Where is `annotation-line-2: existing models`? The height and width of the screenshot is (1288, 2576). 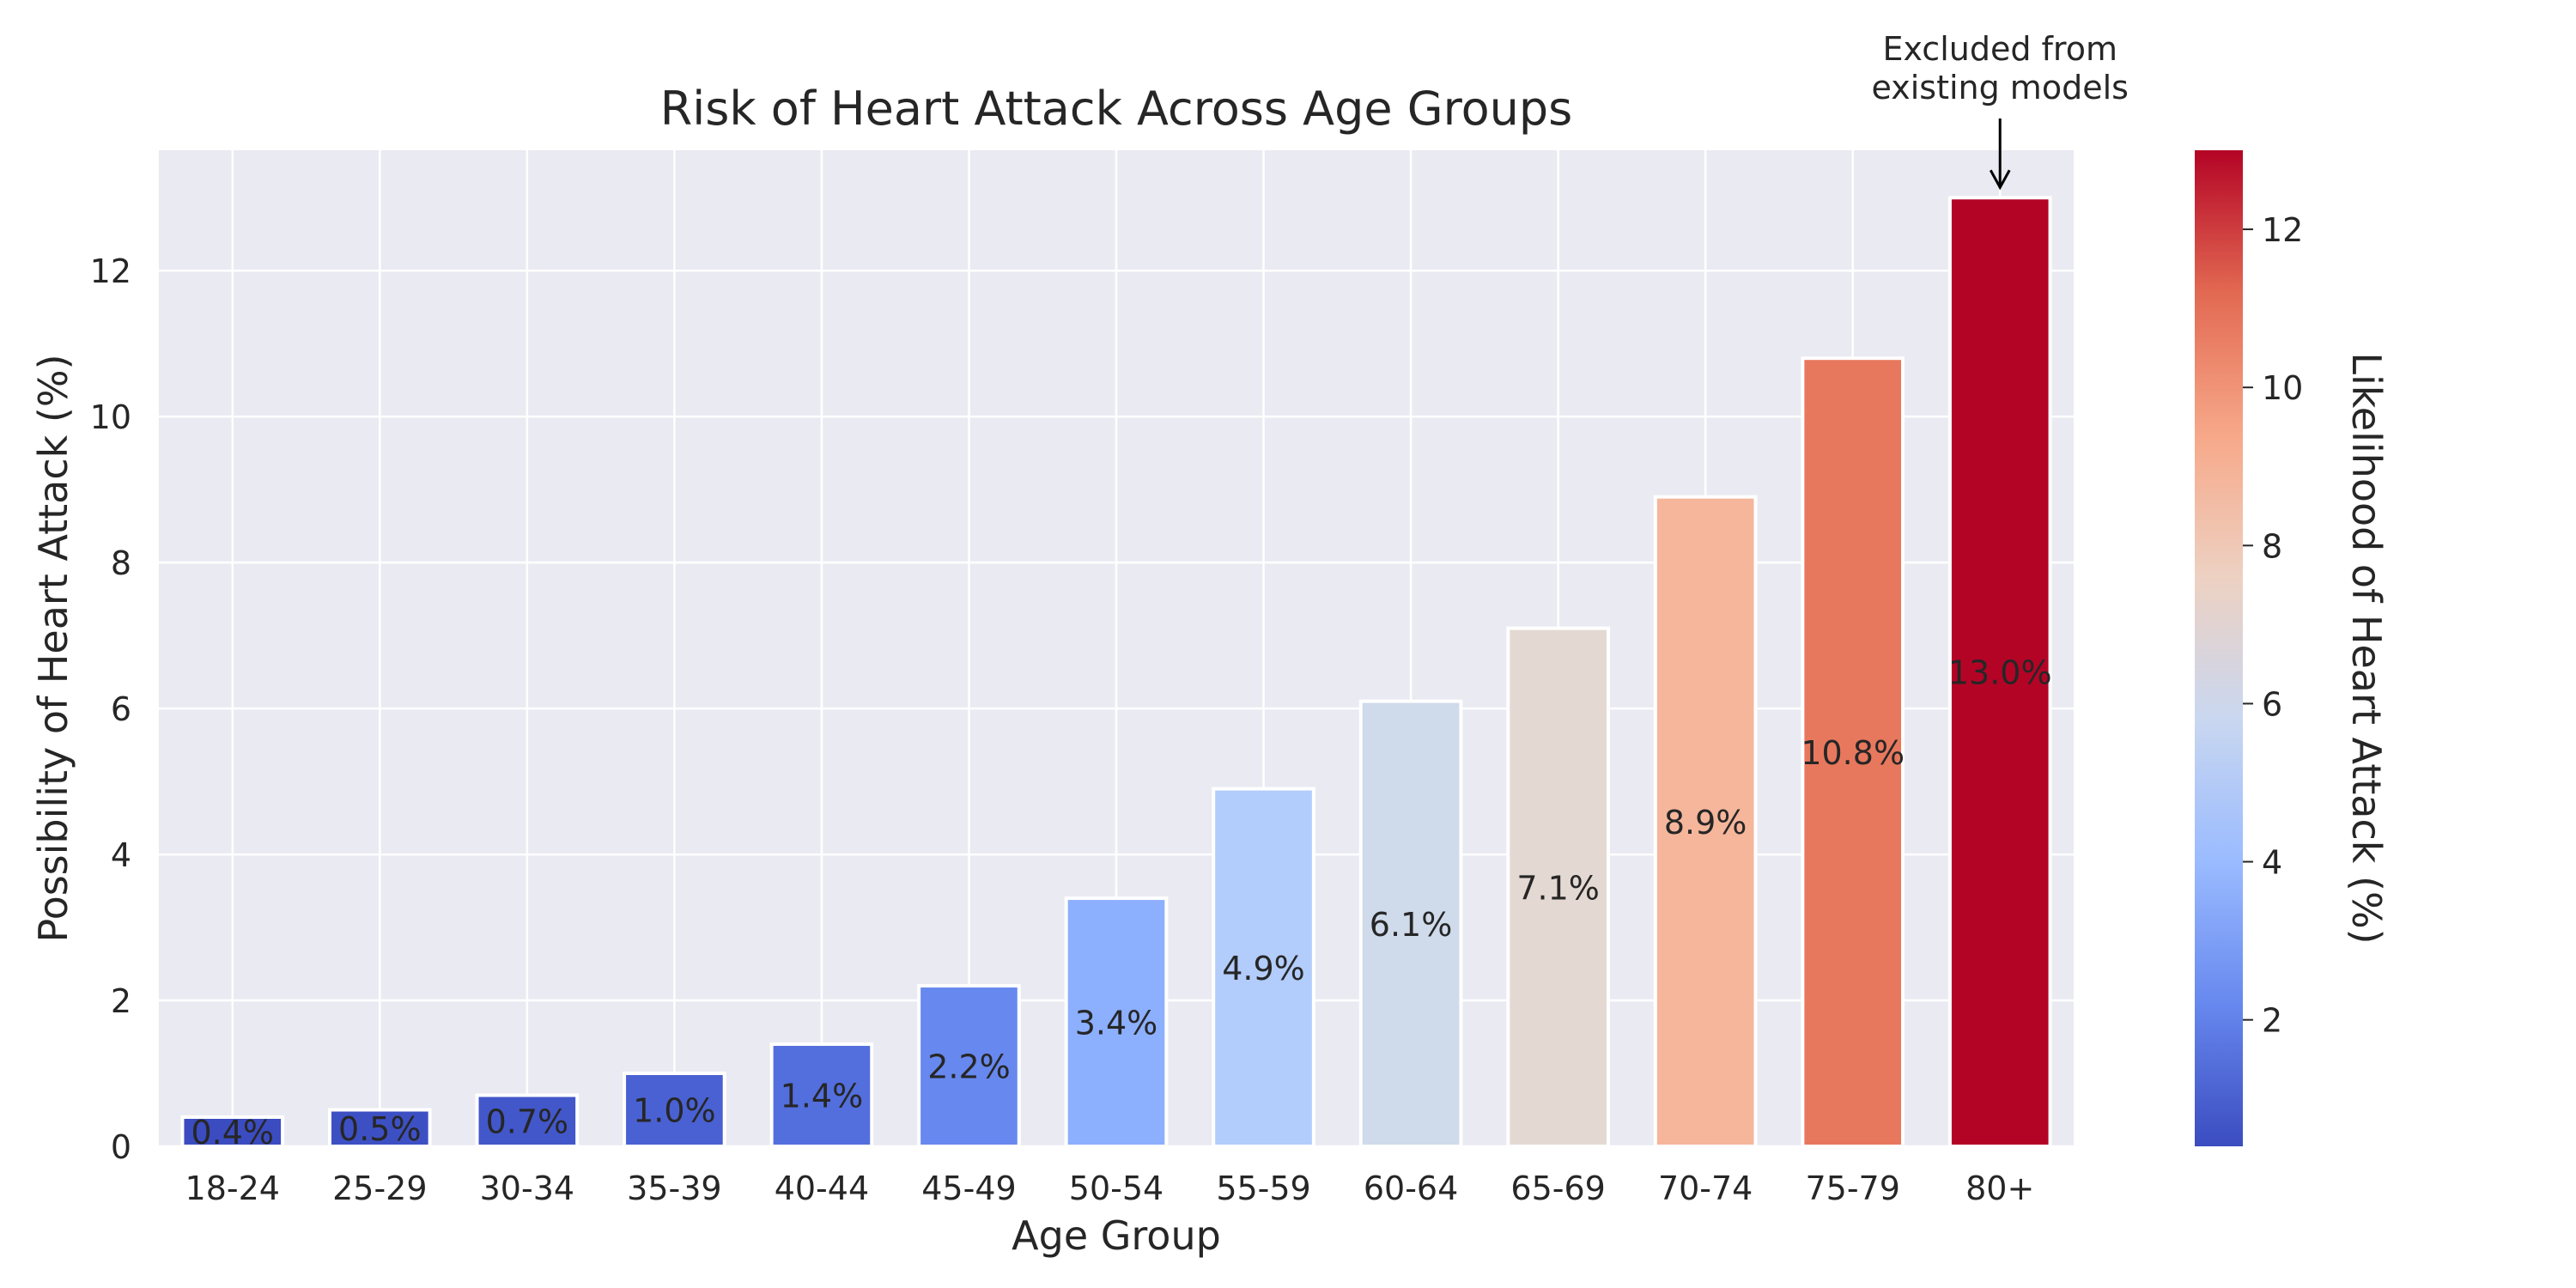
annotation-line-2: existing models is located at coordinates (2001, 87).